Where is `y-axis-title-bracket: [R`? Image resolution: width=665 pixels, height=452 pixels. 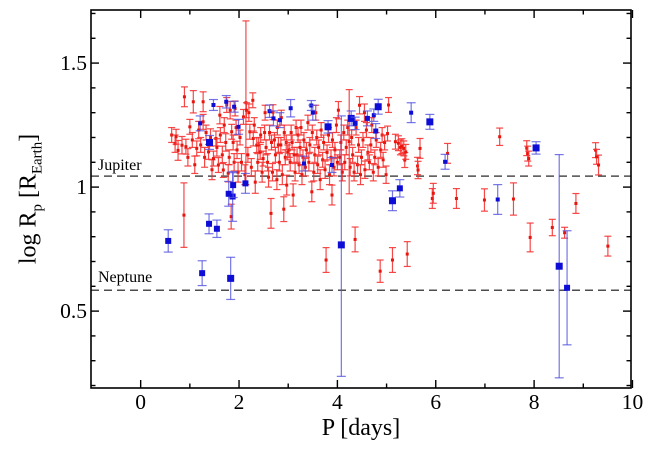 y-axis-title-bracket: [R is located at coordinates (28, 189).